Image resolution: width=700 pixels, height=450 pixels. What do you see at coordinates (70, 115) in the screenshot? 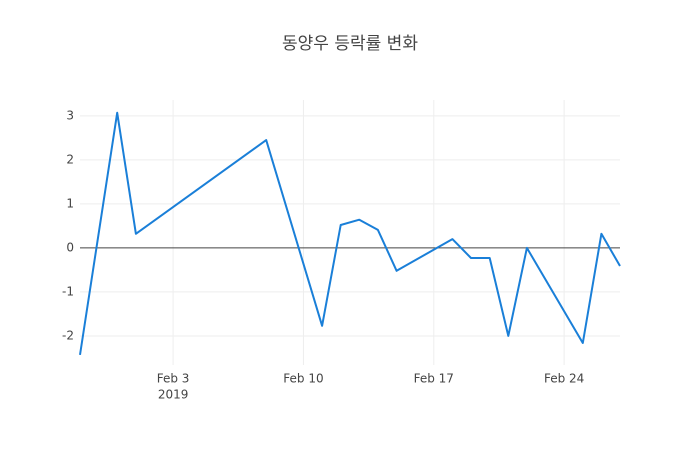
I see `y-tick-label: 3` at bounding box center [70, 115].